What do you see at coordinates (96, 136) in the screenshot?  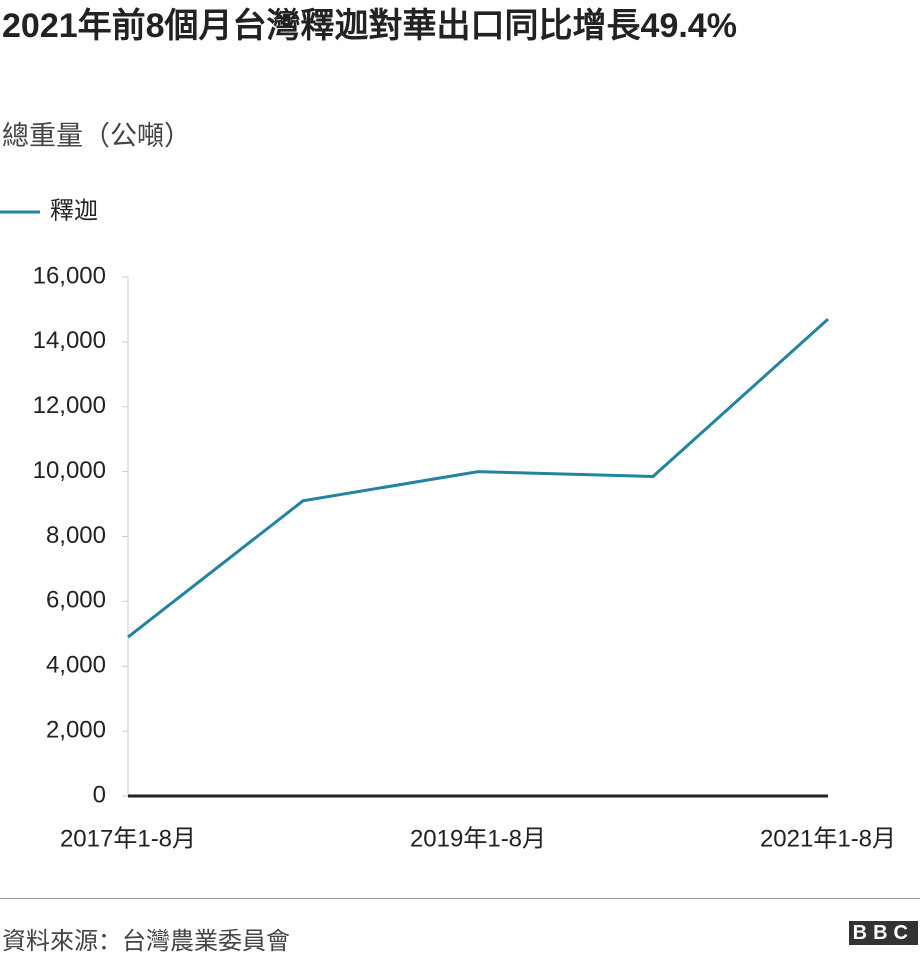 I see `chart-subtitle: 總重量（公噸）` at bounding box center [96, 136].